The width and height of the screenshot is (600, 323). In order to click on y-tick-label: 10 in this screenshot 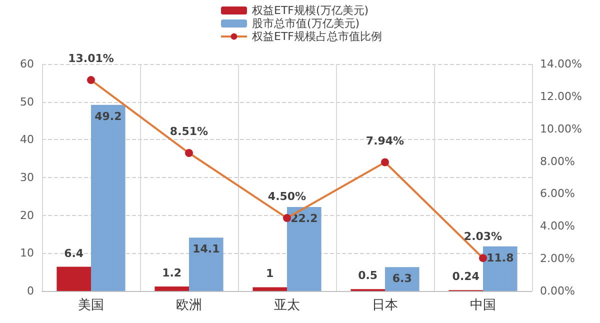, I will do `click(27, 253)`.